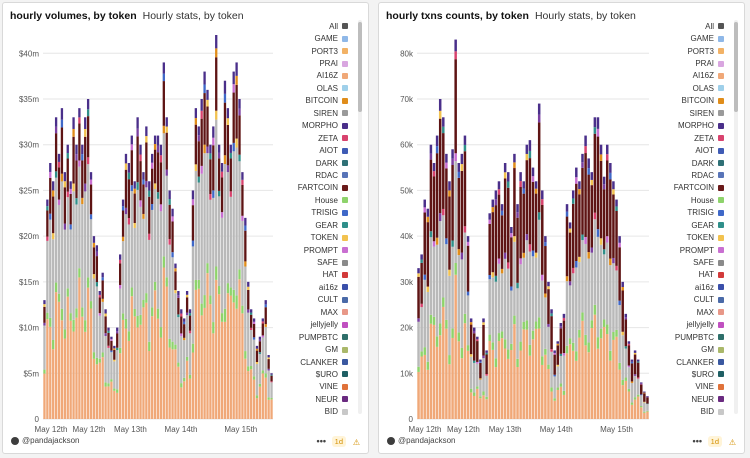 This screenshot has width=750, height=458. I want to click on legend-scrollbar, so click(736, 217).